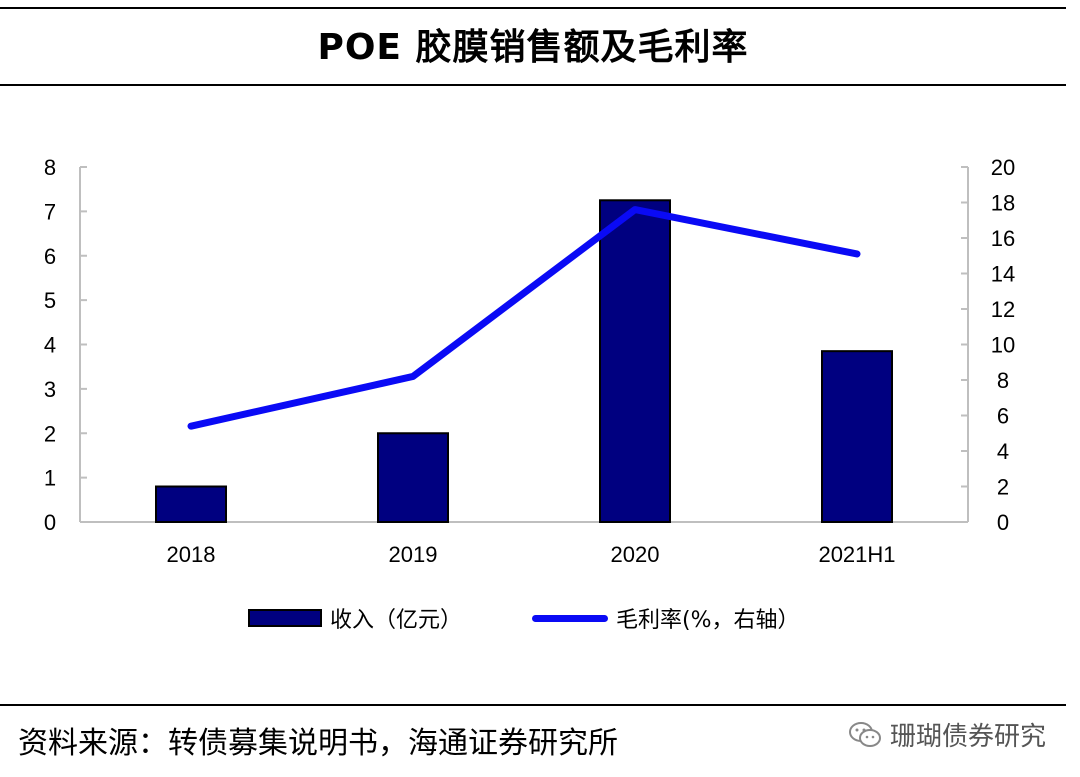 The image size is (1080, 777). I want to click on y-right-tick-label: 4, so click(1003, 451).